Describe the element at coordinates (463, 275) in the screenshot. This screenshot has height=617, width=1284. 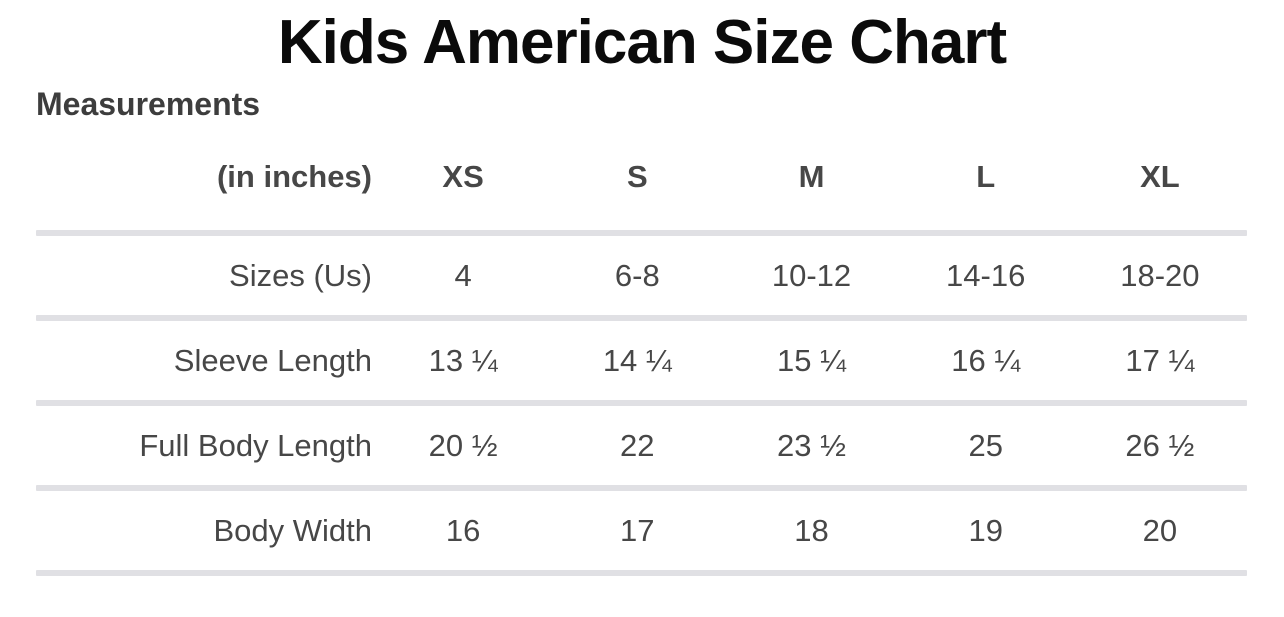
I see `size-cell: 4` at that location.